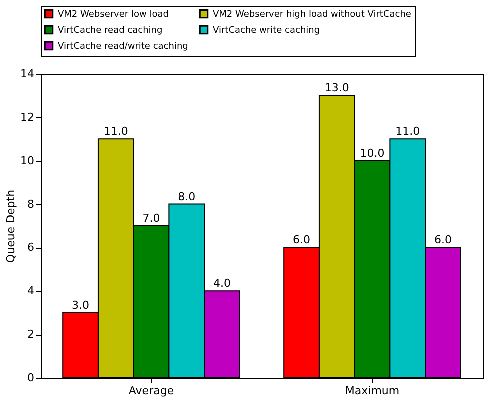 Image resolution: width=488 pixels, height=401 pixels. Describe the element at coordinates (187, 197) in the screenshot. I see `data-label: 8.0` at that location.